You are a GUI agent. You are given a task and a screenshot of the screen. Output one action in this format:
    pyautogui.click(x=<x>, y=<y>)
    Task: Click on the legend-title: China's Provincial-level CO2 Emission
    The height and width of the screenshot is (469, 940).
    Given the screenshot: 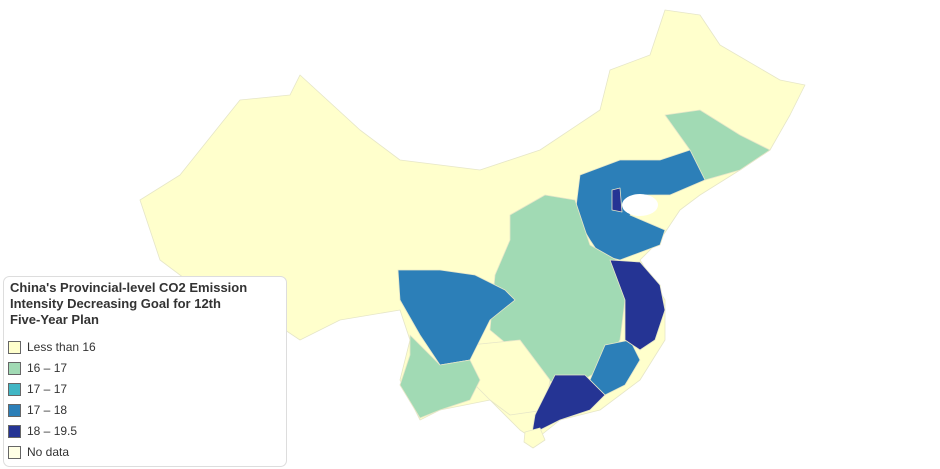 What is the action you would take?
    pyautogui.click(x=128, y=287)
    